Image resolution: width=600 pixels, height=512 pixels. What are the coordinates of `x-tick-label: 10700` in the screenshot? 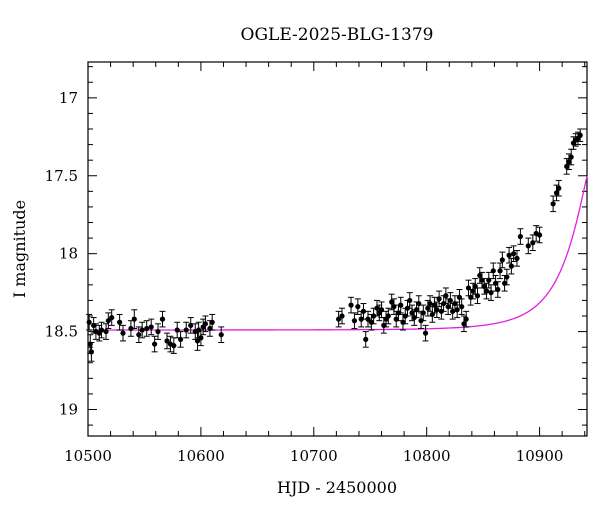 It's located at (314, 456).